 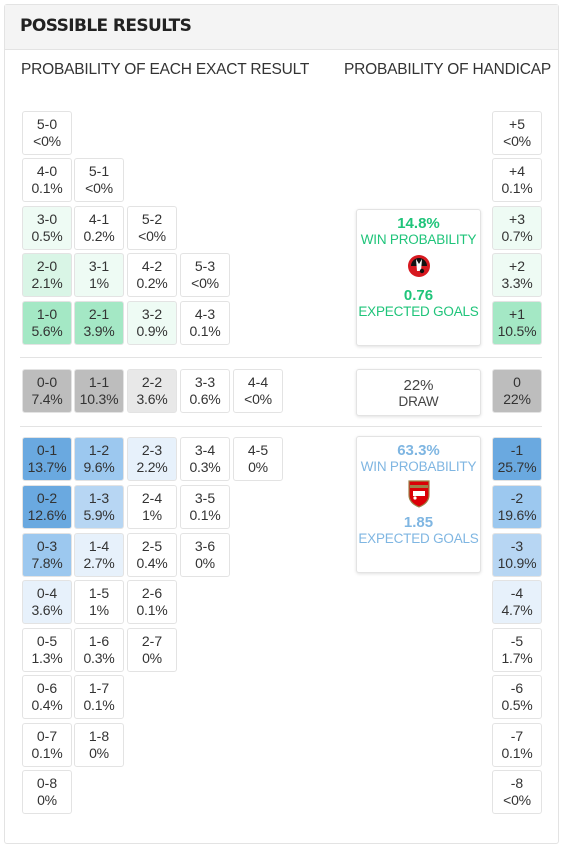 What do you see at coordinates (99, 641) in the screenshot?
I see `score-cell-1-6-label: 1-6` at bounding box center [99, 641].